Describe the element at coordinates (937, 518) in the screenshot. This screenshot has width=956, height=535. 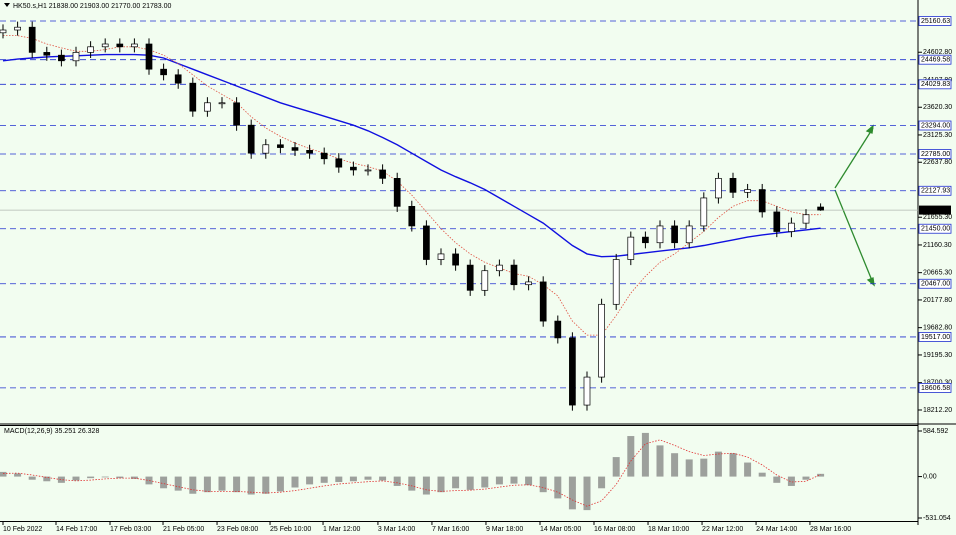
I see `y-tick-label: -531.054` at that location.